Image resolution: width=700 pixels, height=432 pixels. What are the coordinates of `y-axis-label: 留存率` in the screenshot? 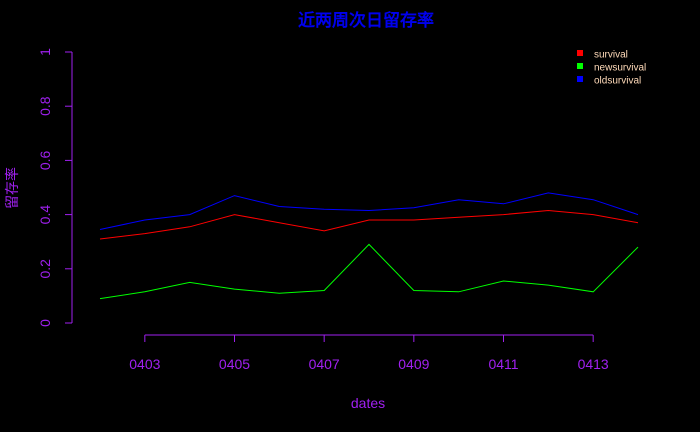 It's located at (12, 188).